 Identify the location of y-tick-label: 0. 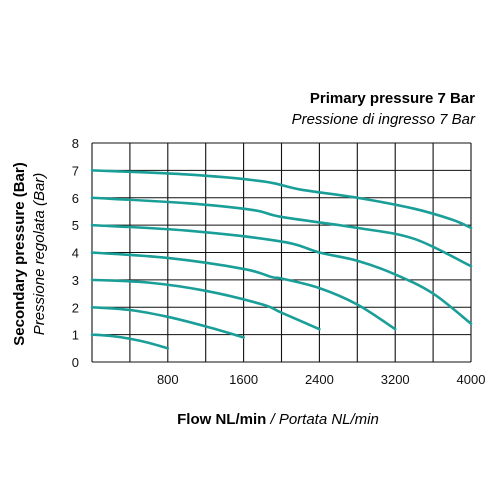
(75, 362).